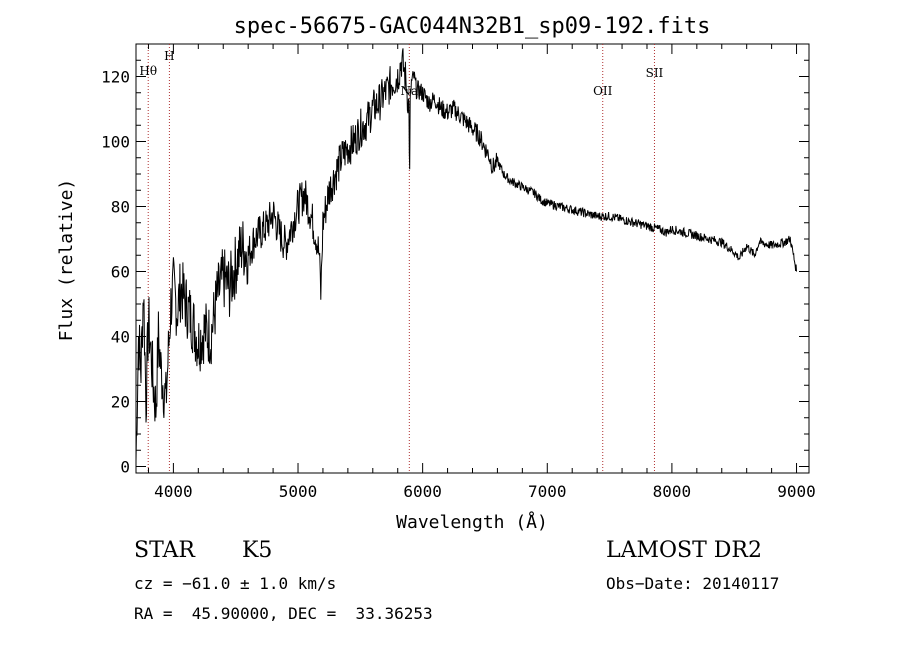 Image resolution: width=900 pixels, height=649 pixels. I want to click on reference-line-label: H, so click(169, 56).